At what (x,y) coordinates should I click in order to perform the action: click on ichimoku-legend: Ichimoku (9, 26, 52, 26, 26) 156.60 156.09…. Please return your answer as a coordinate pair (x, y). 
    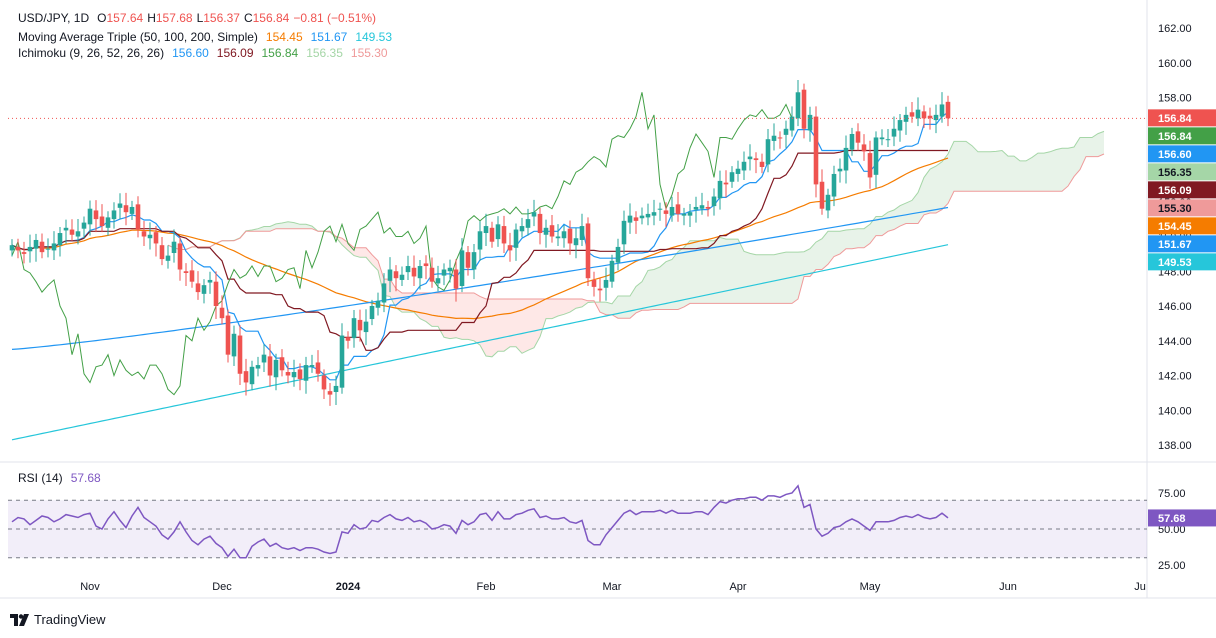
    Looking at the image, I should click on (205, 53).